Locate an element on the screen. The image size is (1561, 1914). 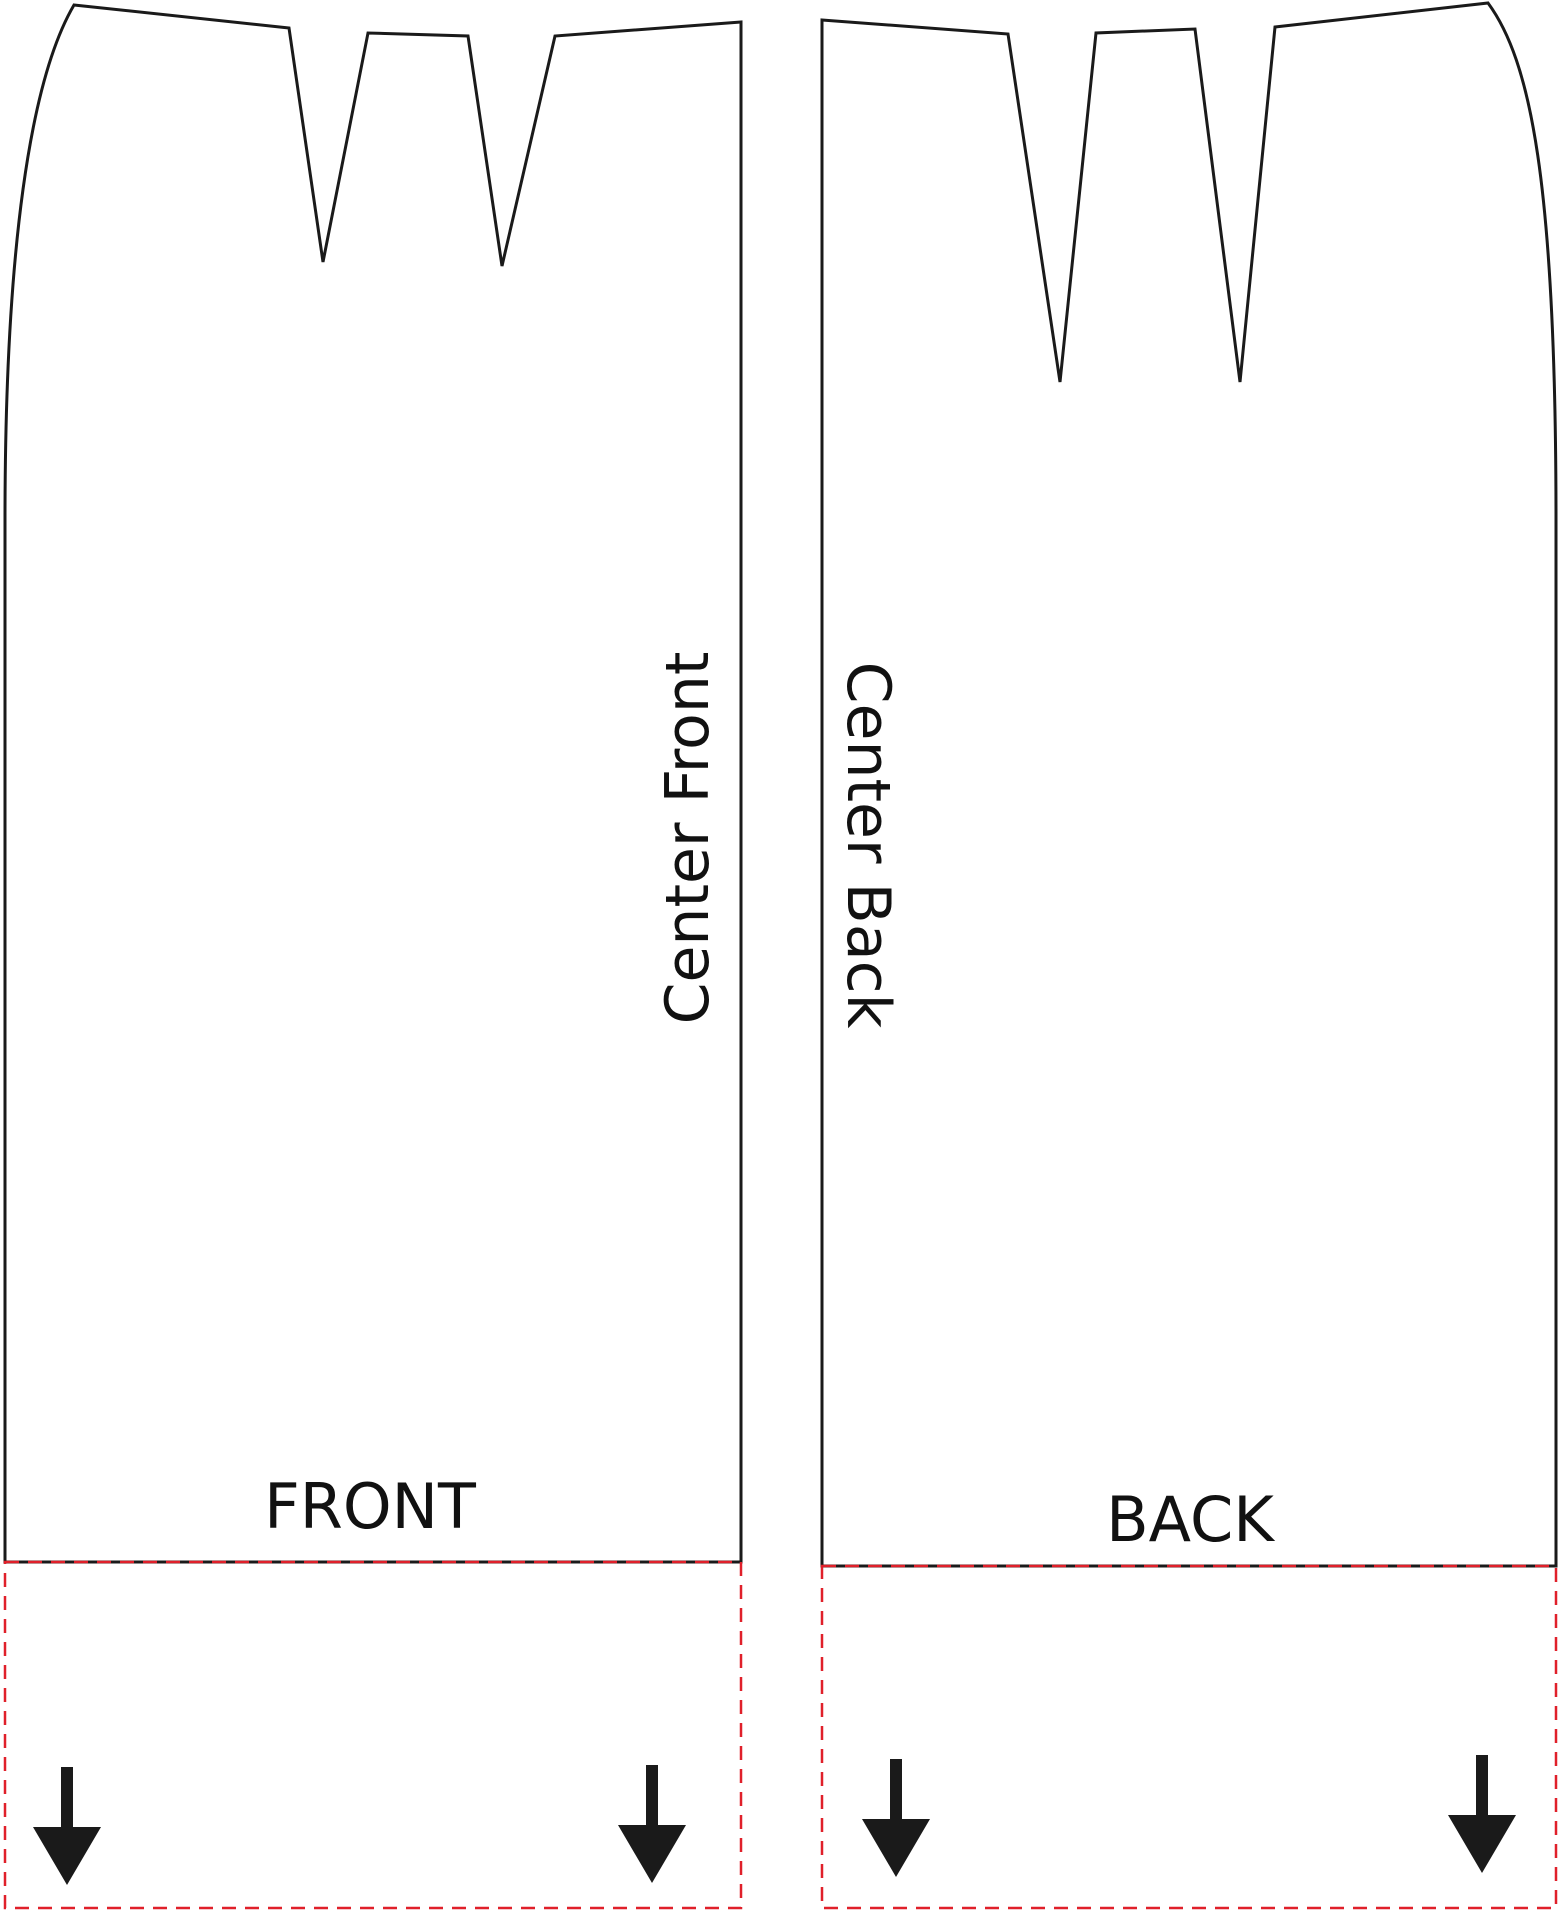
back-panel-label: BACK is located at coordinates (1190, 1519).